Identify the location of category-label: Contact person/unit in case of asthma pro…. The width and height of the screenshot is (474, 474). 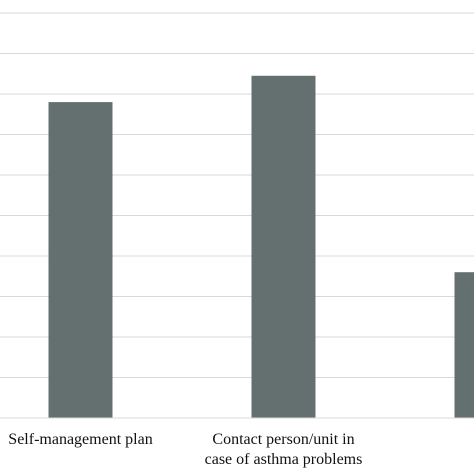
(284, 449).